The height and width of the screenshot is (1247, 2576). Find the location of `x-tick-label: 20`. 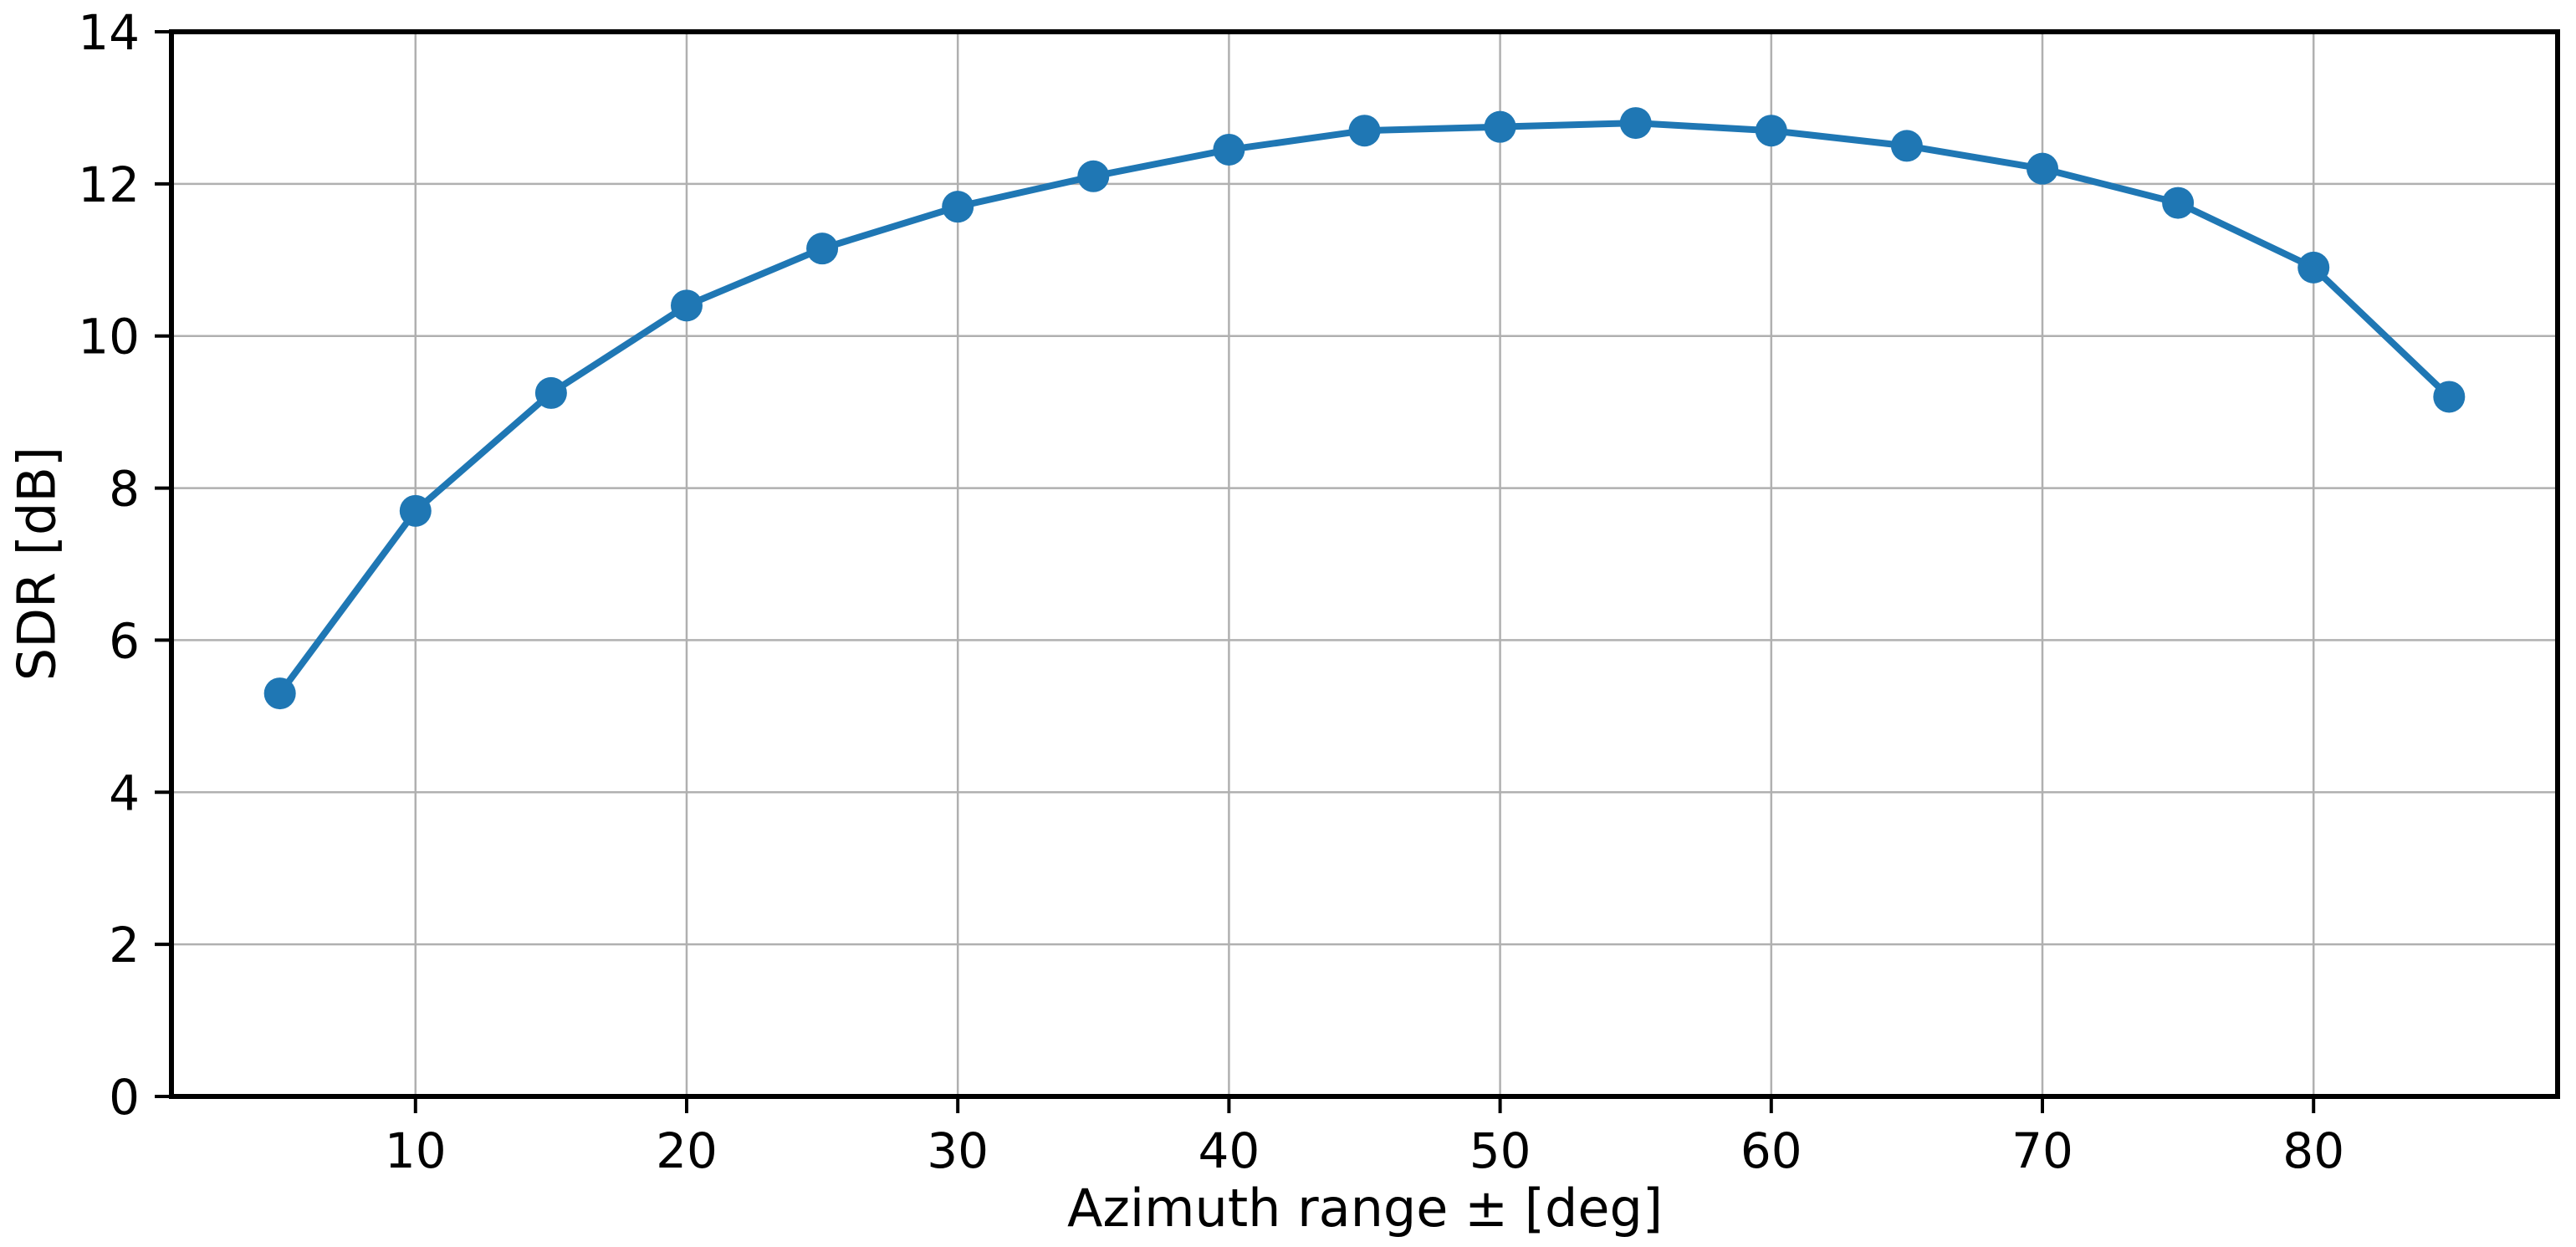

x-tick-label: 20 is located at coordinates (687, 1150).